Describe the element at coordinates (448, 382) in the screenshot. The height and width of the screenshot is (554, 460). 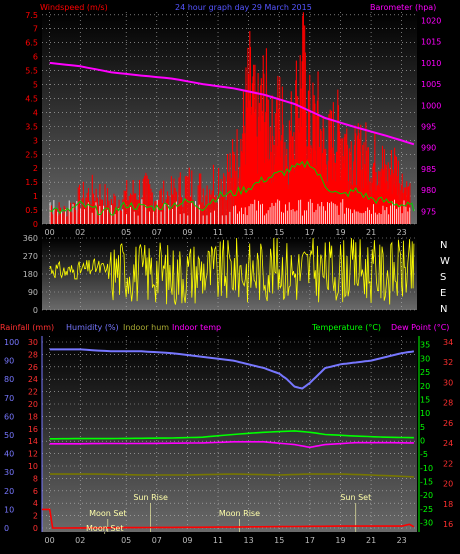
I see `indoor-temp-tick-label: 30` at that location.